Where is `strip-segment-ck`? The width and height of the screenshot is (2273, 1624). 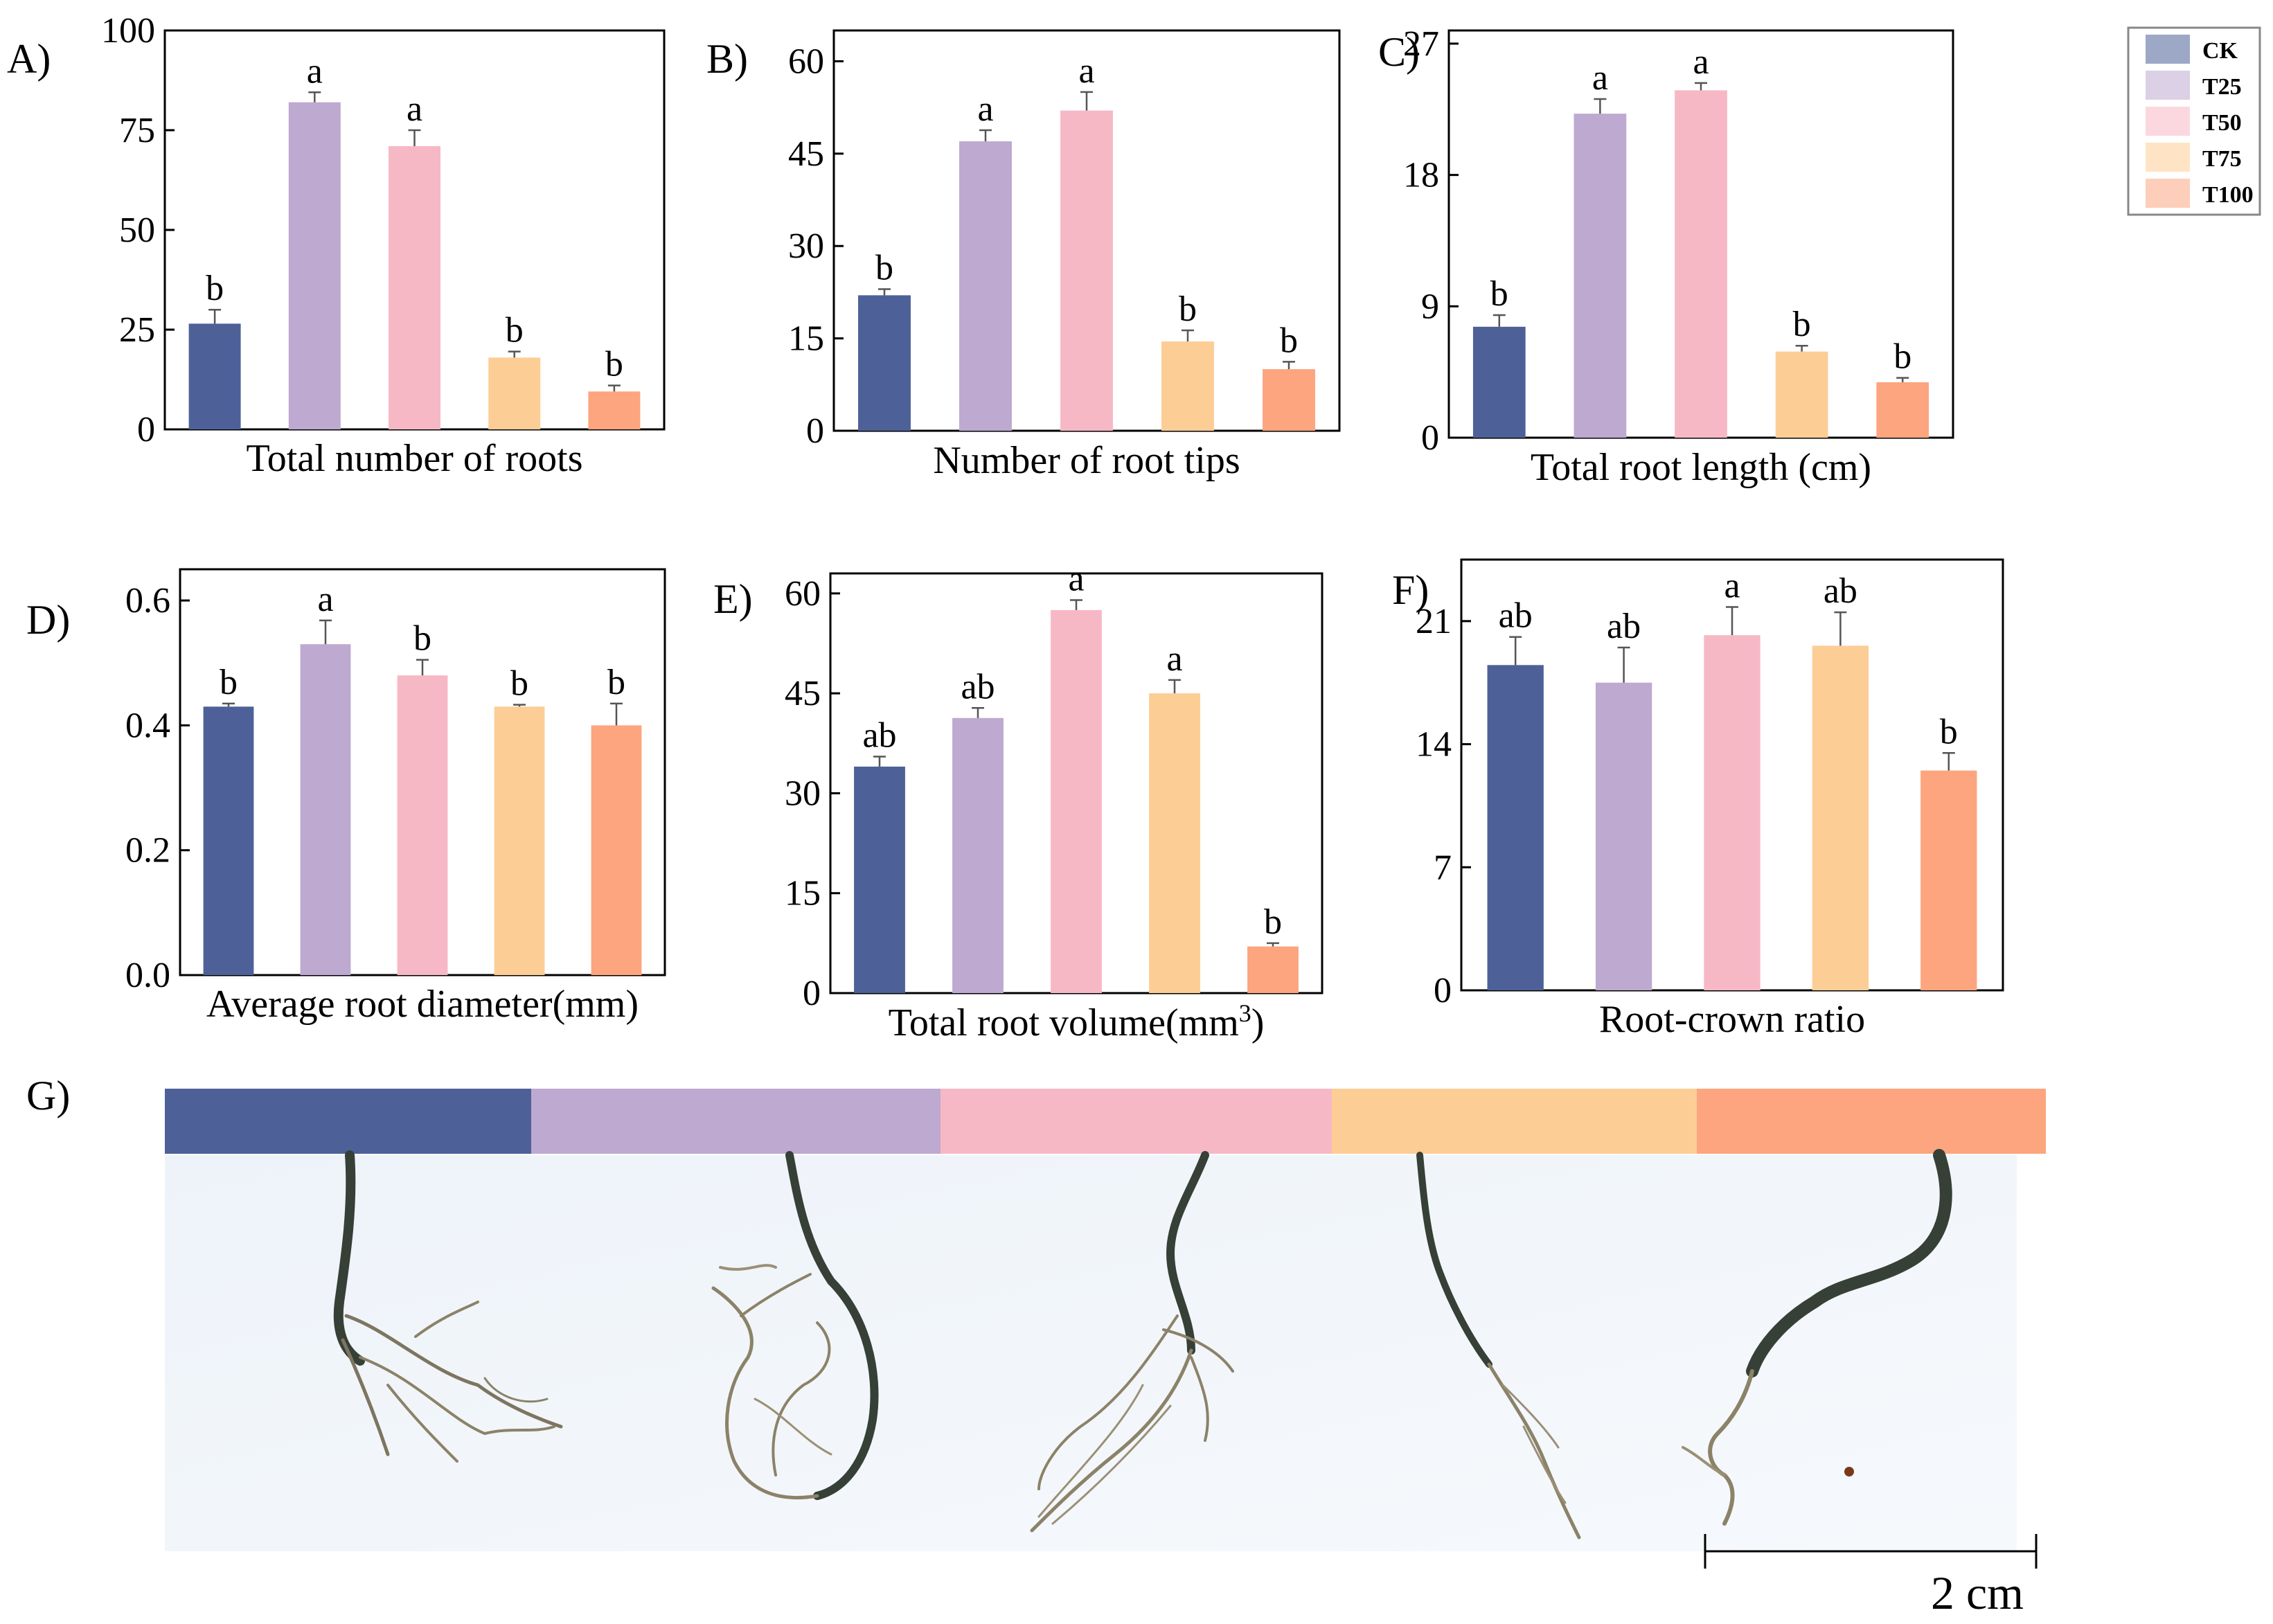
strip-segment-ck is located at coordinates (348, 1121).